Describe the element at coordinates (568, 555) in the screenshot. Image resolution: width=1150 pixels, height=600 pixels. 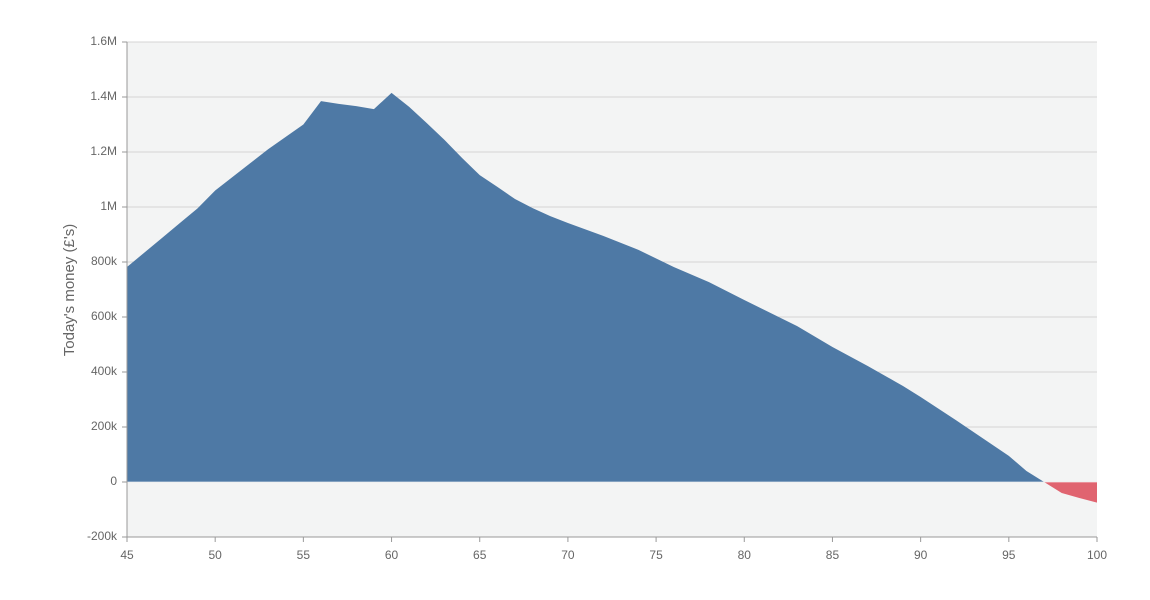
I see `x-tick-label: 70` at that location.